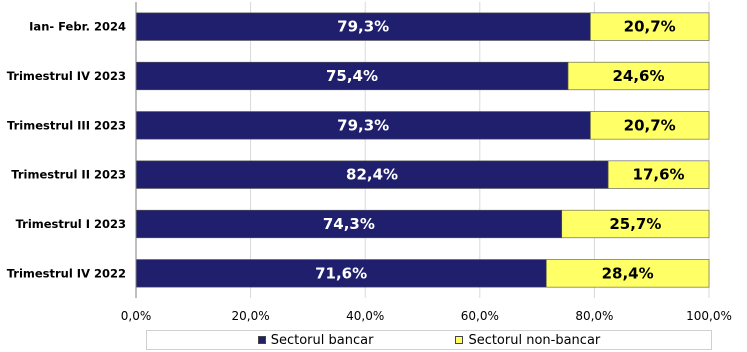 This screenshot has height=352, width=747. What do you see at coordinates (534, 340) in the screenshot?
I see `legend-label-nonbank: Sectorul non-bancar` at bounding box center [534, 340].